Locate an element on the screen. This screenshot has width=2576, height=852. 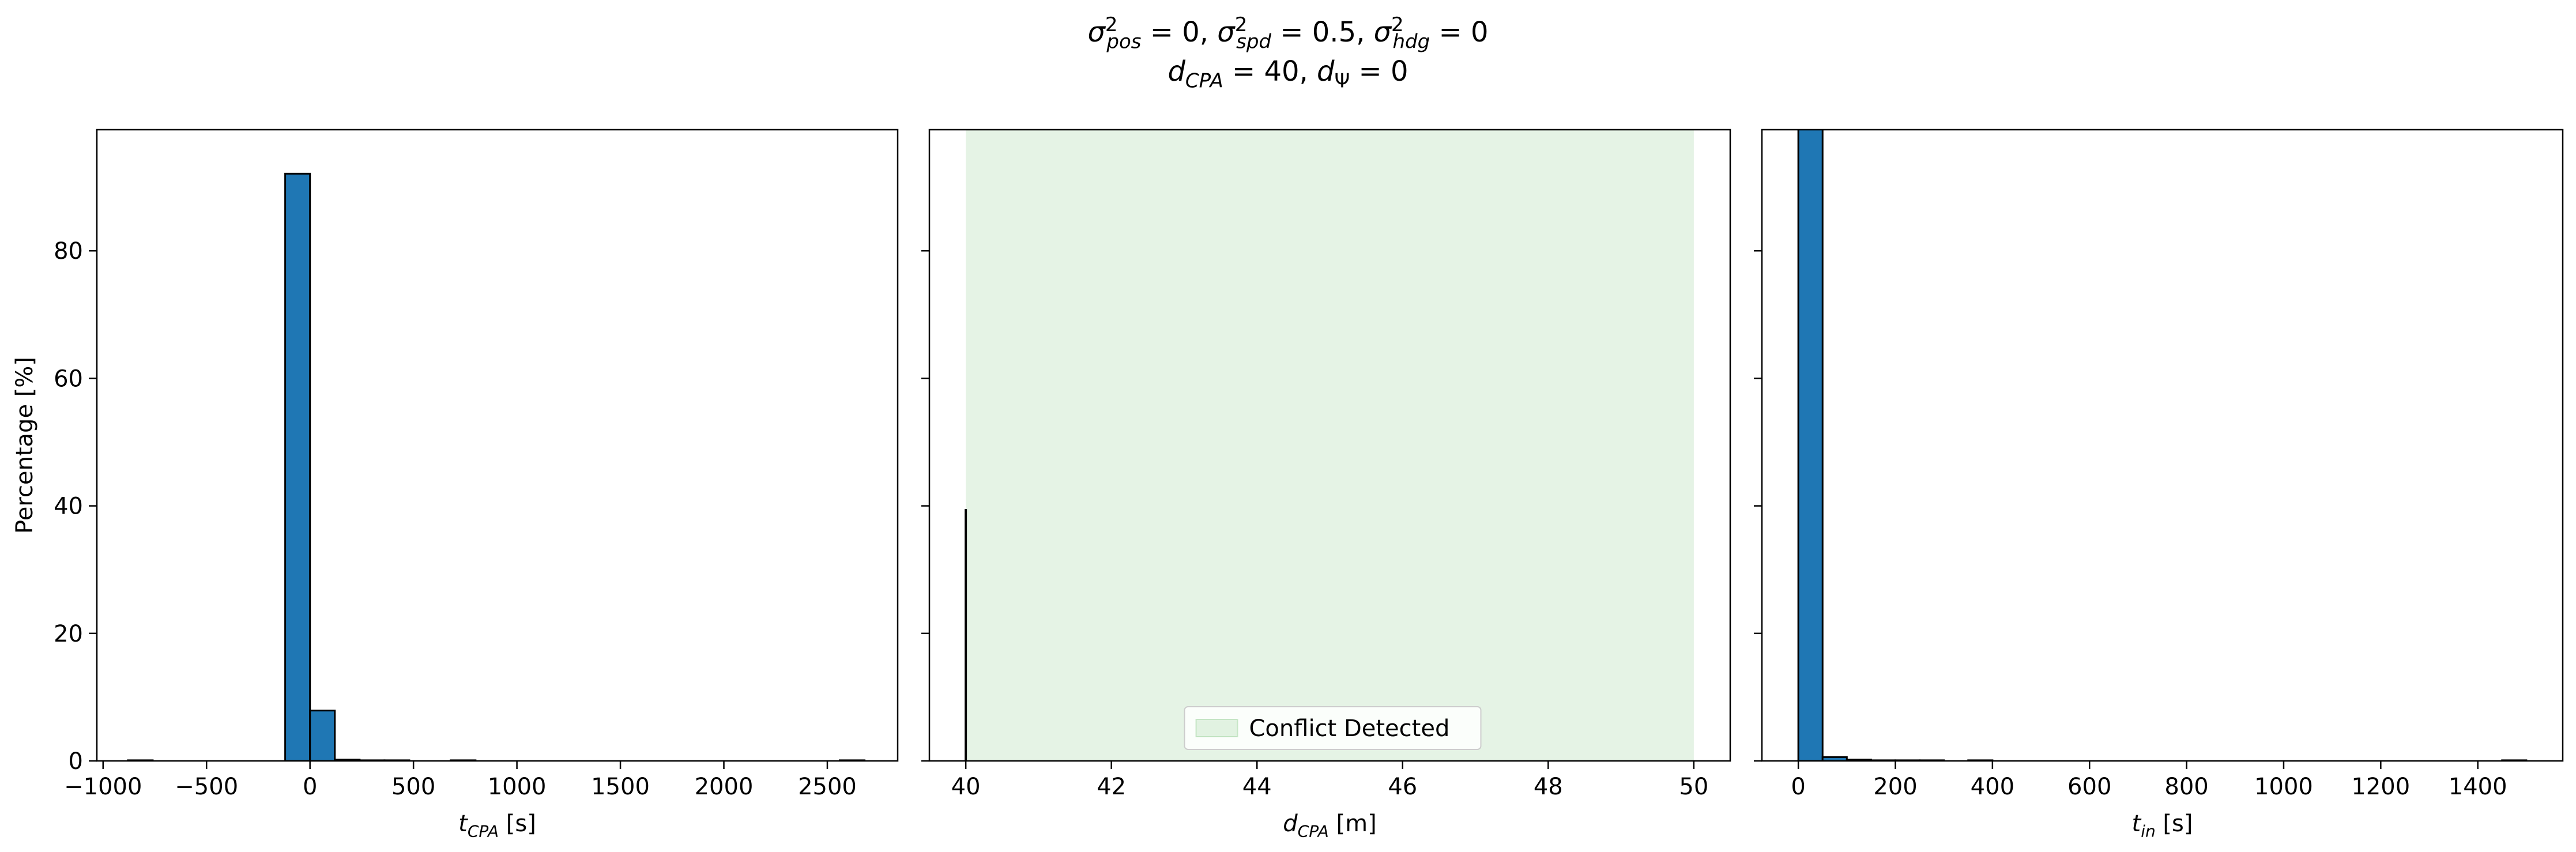
x-axis-label: tCPA [s] is located at coordinates (497, 825).